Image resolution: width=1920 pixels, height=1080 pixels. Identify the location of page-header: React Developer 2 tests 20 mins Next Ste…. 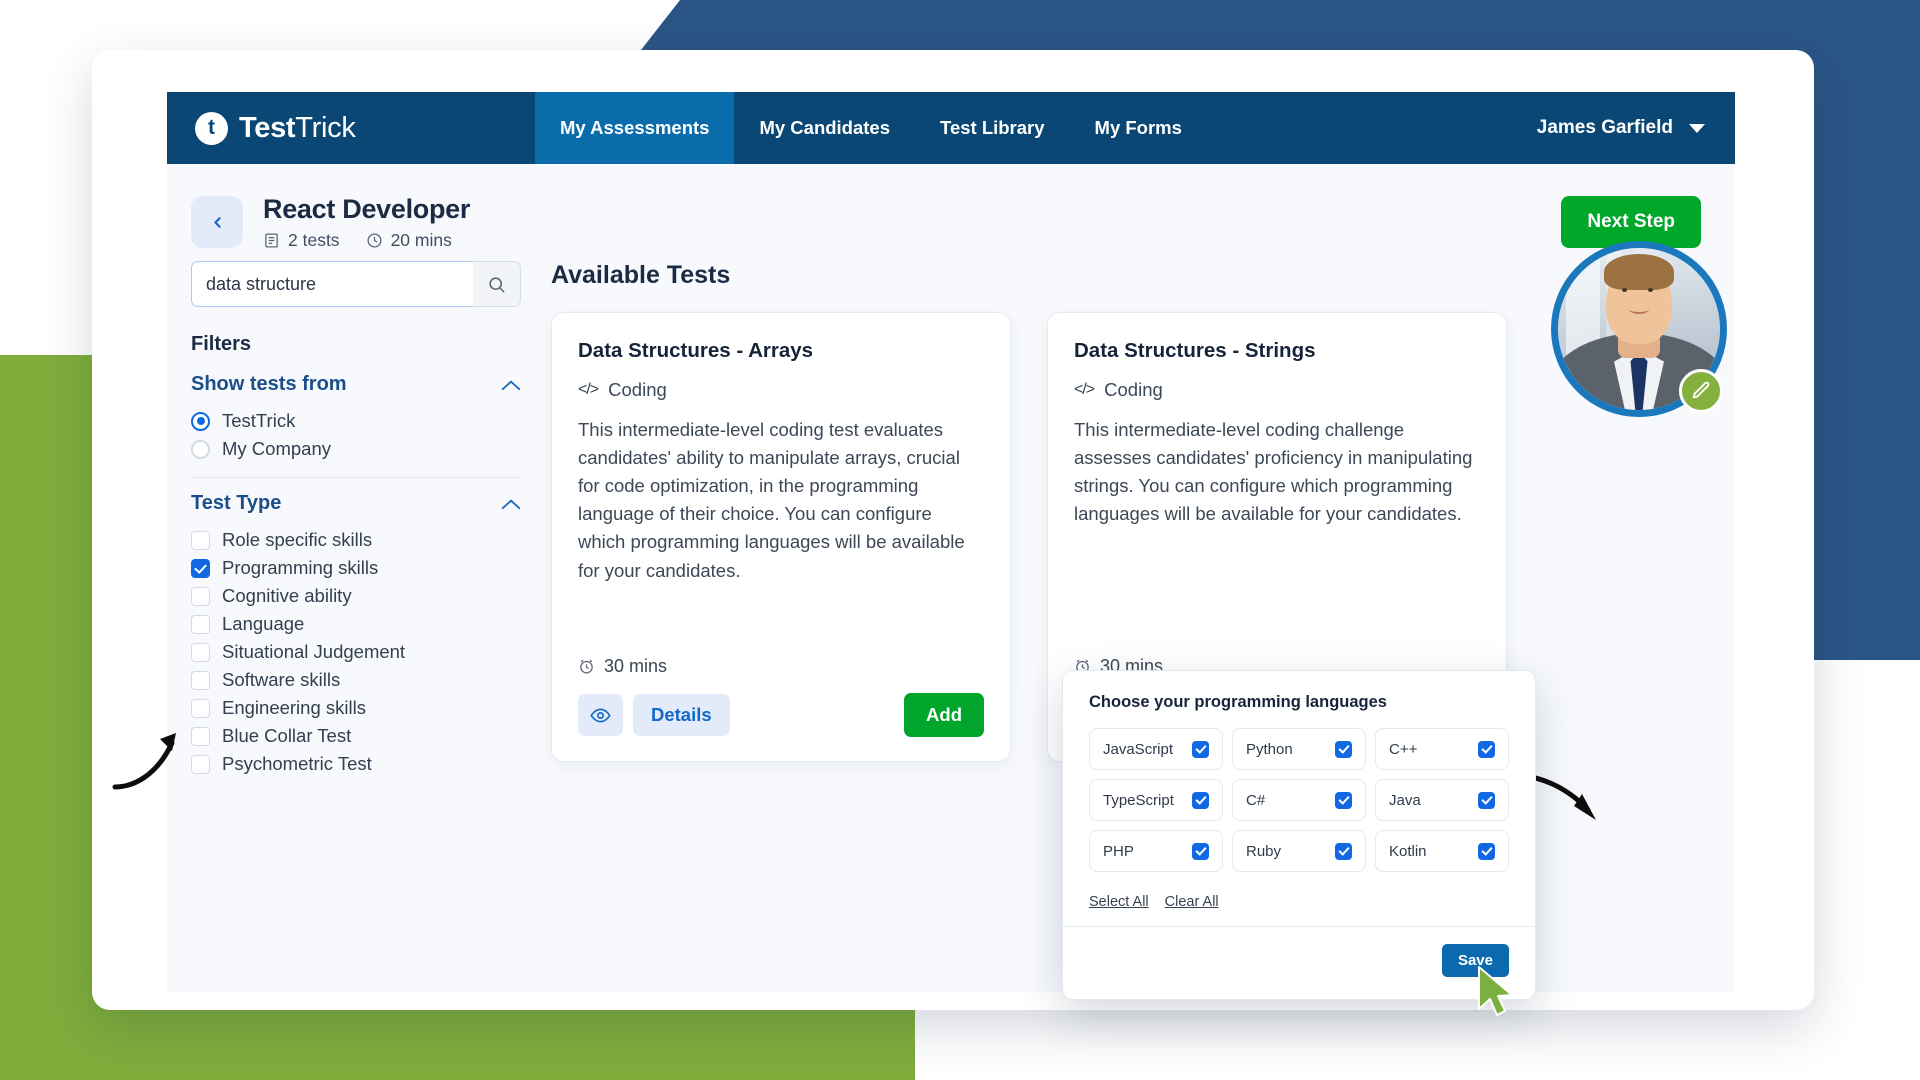
(951, 212).